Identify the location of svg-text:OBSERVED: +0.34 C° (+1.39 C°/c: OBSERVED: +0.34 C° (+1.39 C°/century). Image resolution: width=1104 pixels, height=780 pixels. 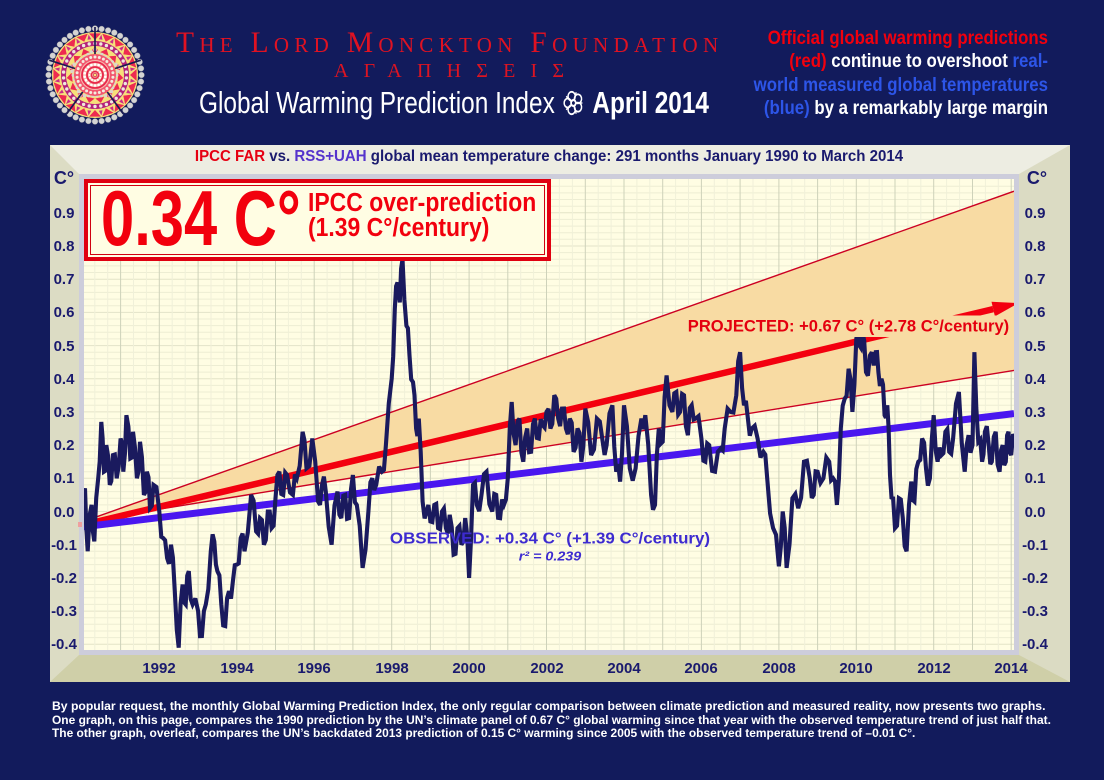
(550, 538).